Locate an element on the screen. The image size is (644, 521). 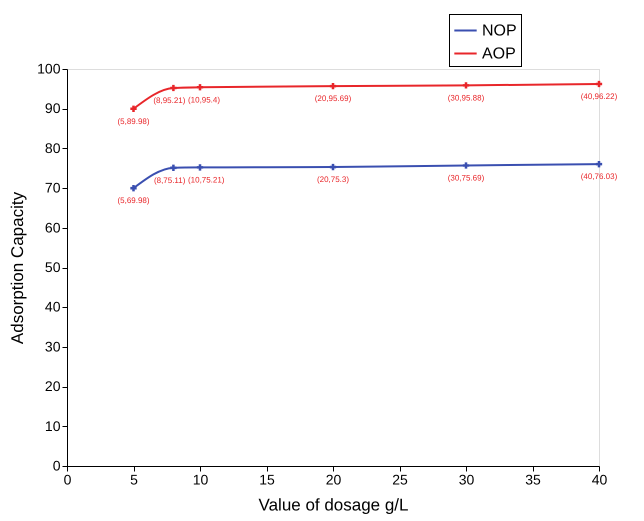
y-tick-label: 50 is located at coordinates (52, 267).